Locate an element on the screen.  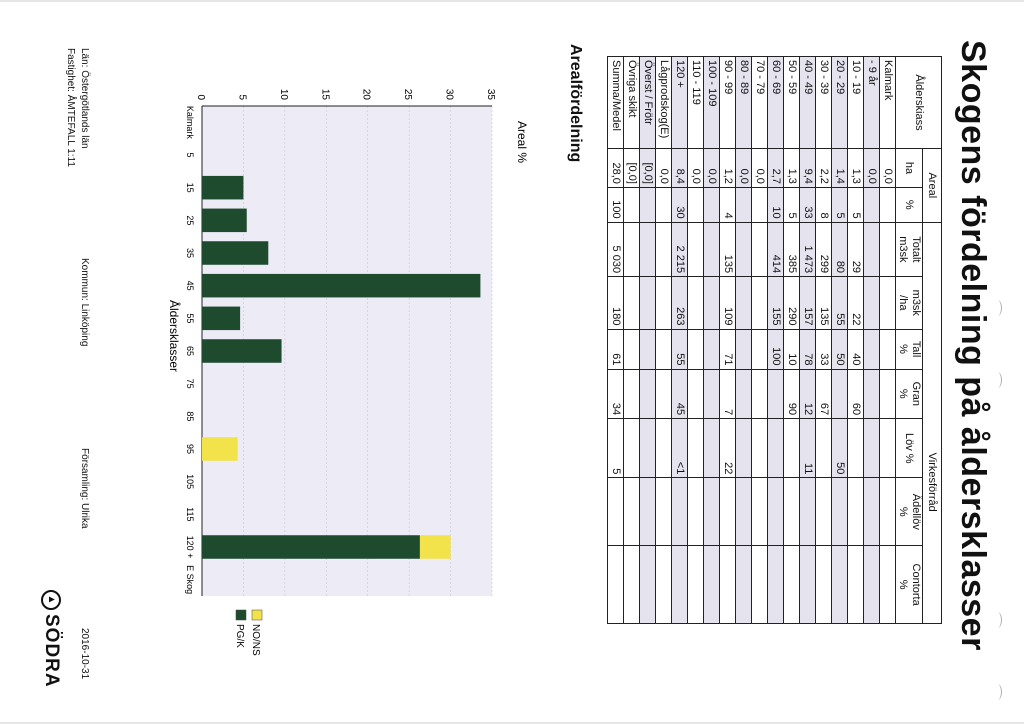
row-label: Lågprodskog(E) is located at coordinates (663, 102).